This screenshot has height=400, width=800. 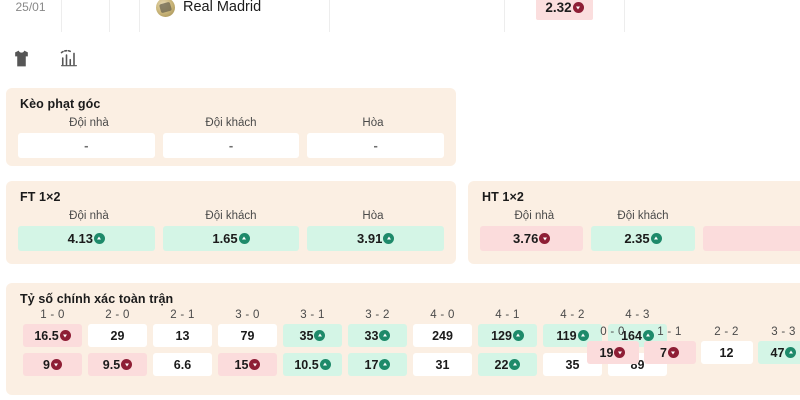 What do you see at coordinates (231, 238) in the screenshot?
I see `ft-odds-away: 1.65` at bounding box center [231, 238].